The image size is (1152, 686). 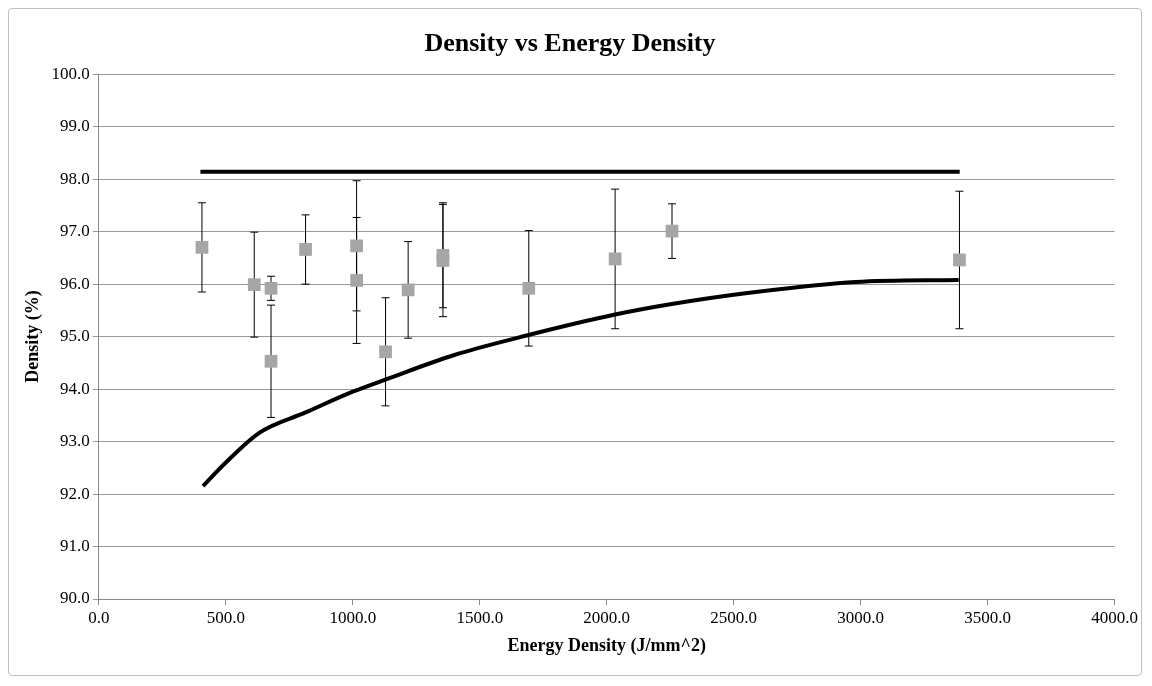 What do you see at coordinates (861, 617) in the screenshot?
I see `x-tick-label: 3000.0` at bounding box center [861, 617].